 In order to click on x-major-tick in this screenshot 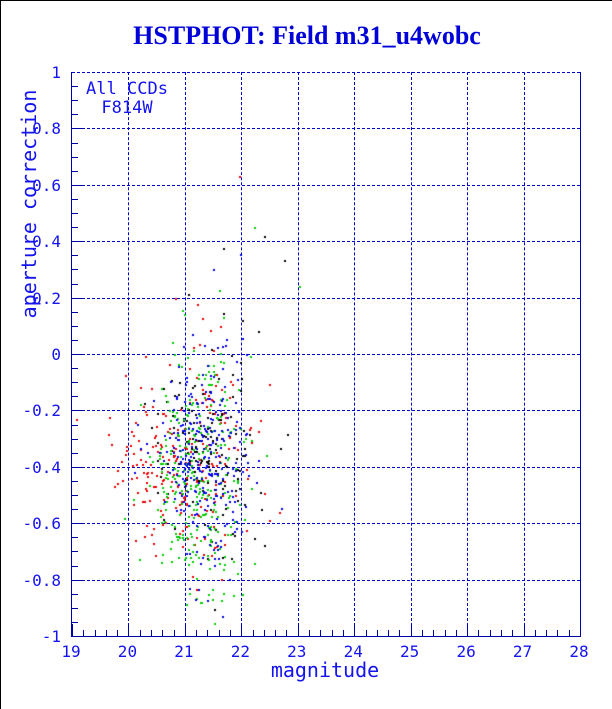, I will do `click(580, 630)`.